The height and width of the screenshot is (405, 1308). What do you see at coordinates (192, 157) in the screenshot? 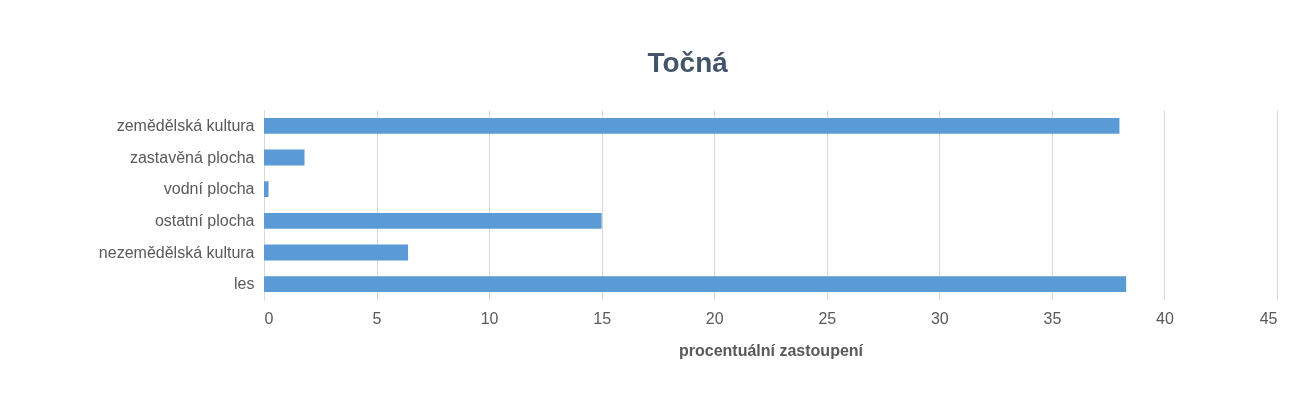
I see `y-tick-label: zastavěná plocha` at bounding box center [192, 157].